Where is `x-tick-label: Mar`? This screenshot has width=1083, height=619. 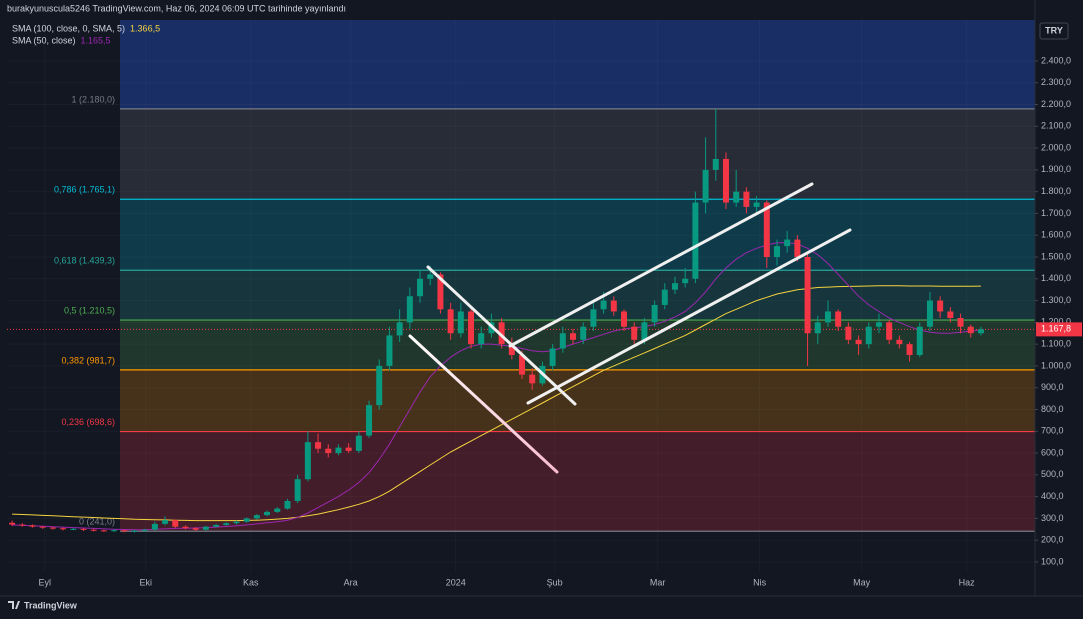
x-tick-label: Mar is located at coordinates (658, 582).